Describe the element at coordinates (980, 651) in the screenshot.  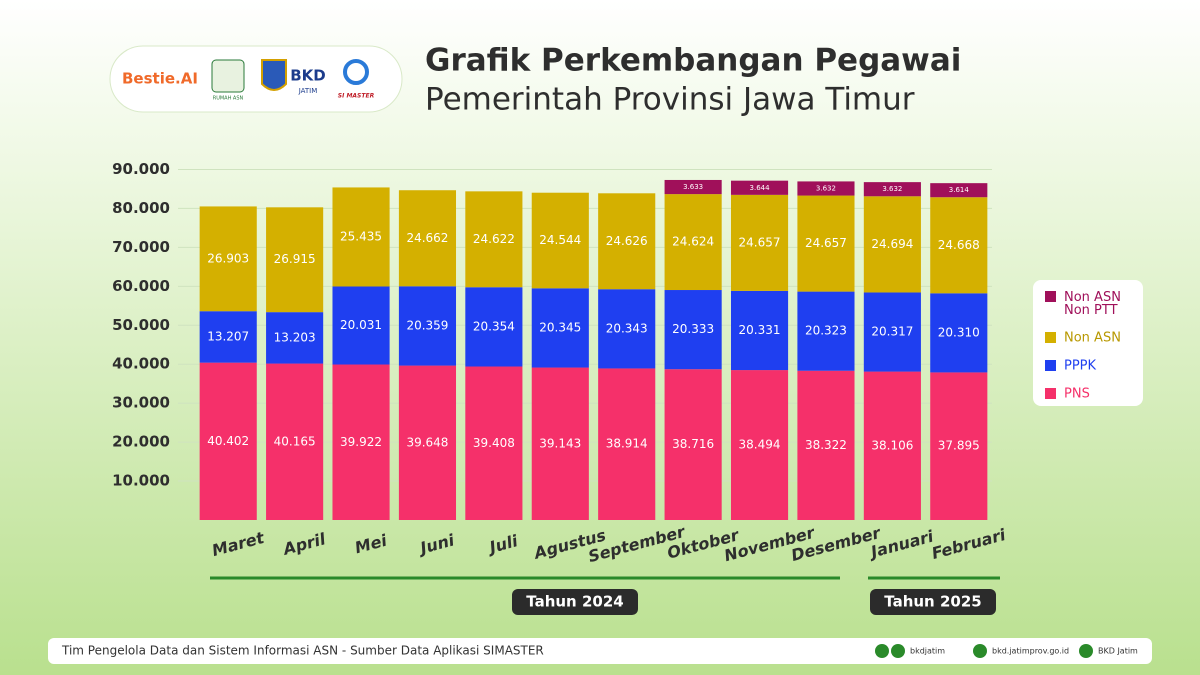
I see `icon-web` at that location.